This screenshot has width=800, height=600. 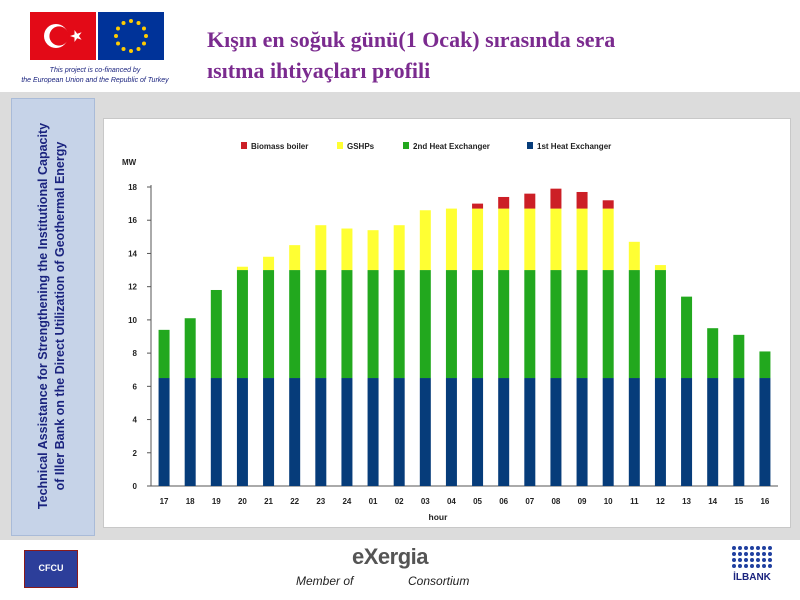 I want to click on x-tick-label: 13, so click(x=686, y=501).